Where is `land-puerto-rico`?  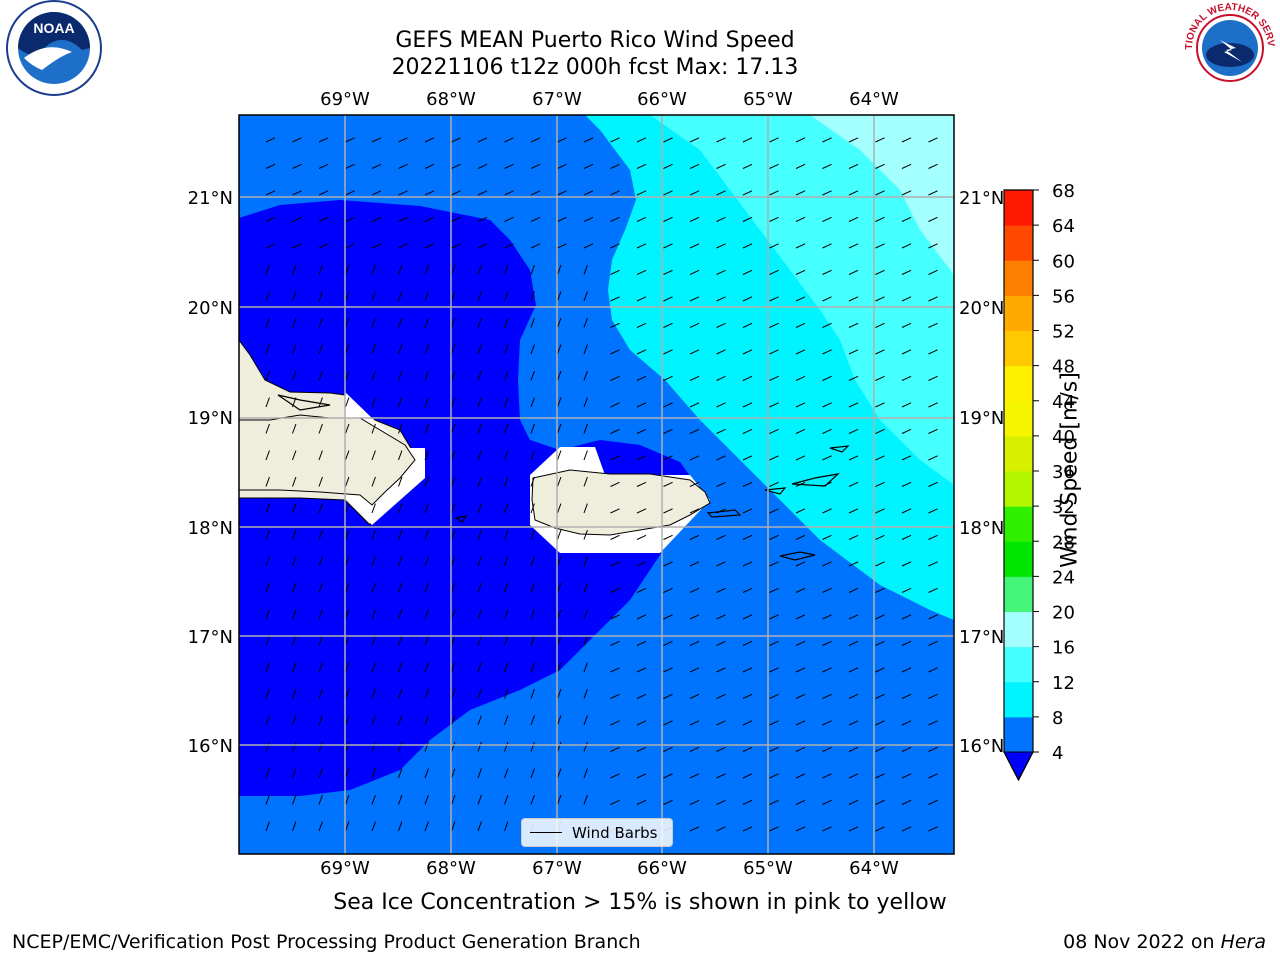 land-puerto-rico is located at coordinates (621, 502).